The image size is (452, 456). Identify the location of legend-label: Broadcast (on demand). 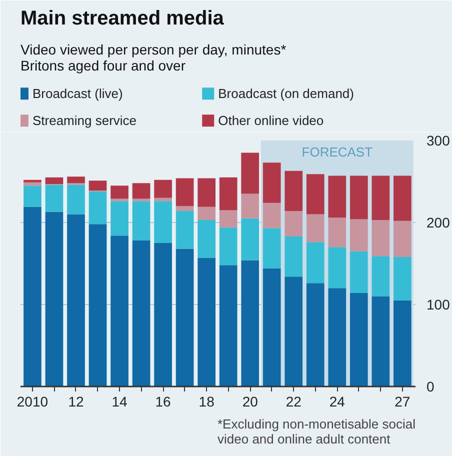
(286, 94).